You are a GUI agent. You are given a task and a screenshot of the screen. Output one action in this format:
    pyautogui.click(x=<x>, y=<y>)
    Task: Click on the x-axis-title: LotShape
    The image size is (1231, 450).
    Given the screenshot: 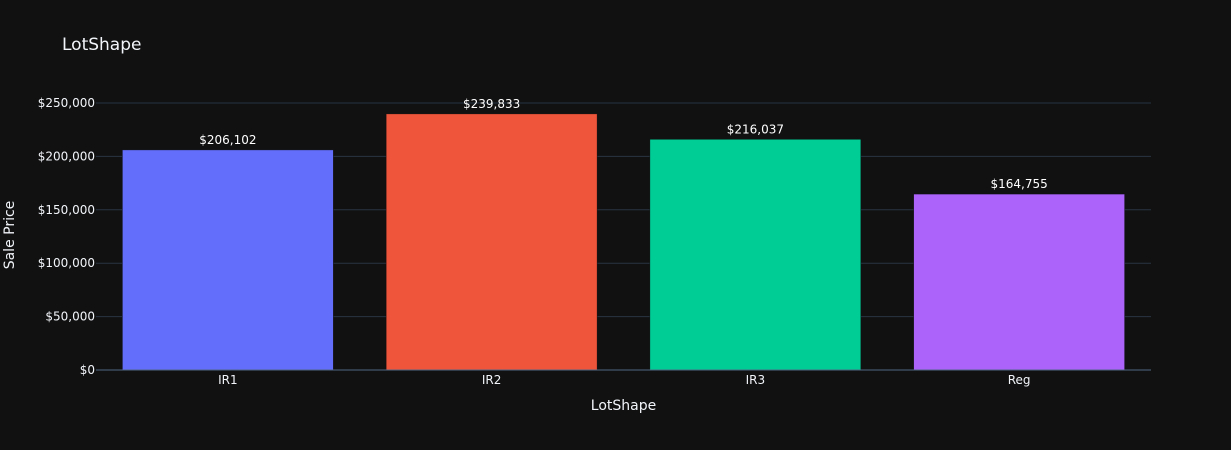 What is the action you would take?
    pyautogui.click(x=623, y=406)
    